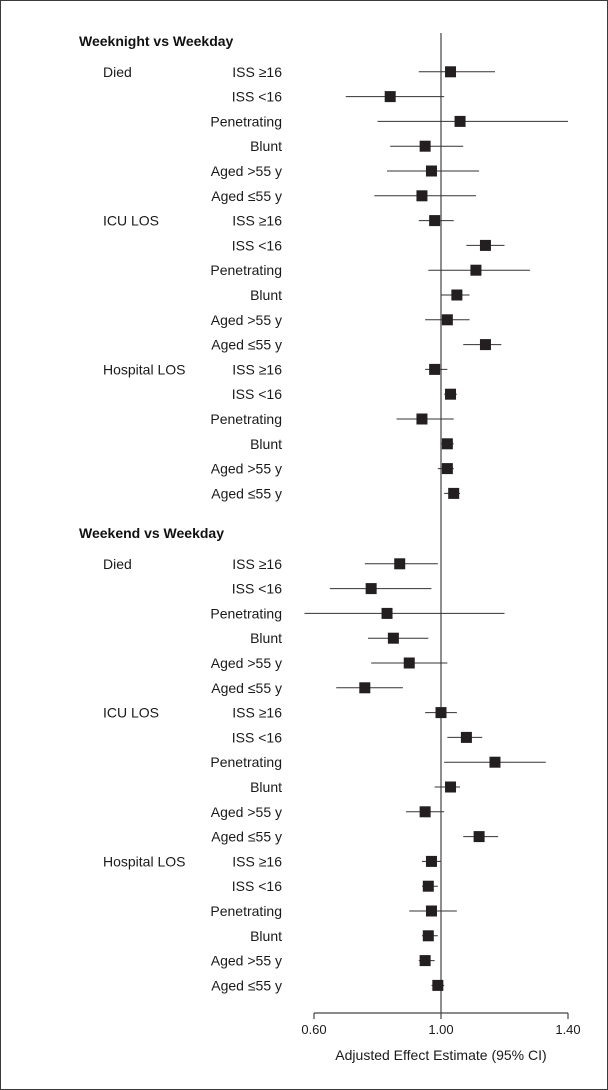  Describe the element at coordinates (440, 1055) in the screenshot. I see `x-axis-label: Adjusted Effect Estimate (95% CI)` at that location.